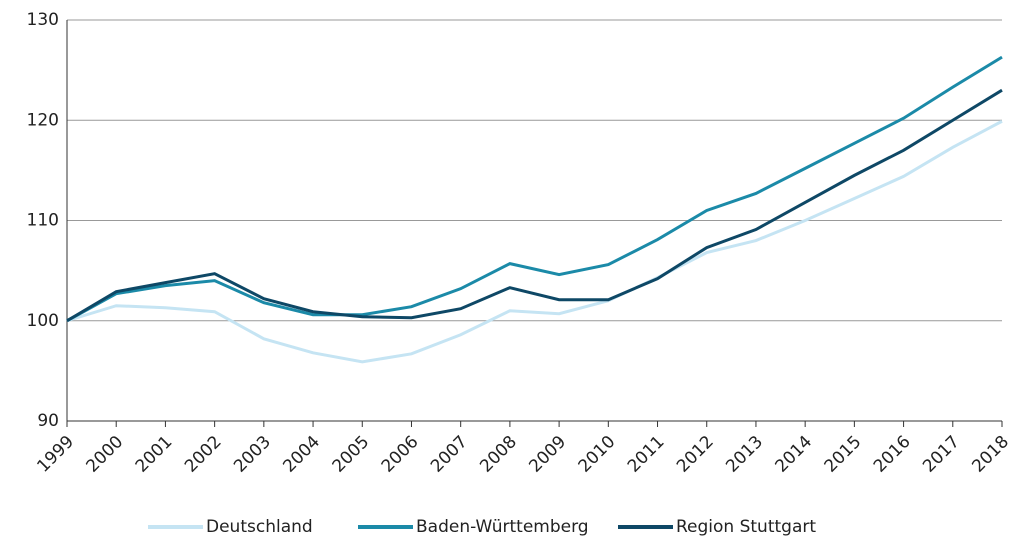 The image size is (1009, 545). What do you see at coordinates (744, 454) in the screenshot?
I see `x-tick-label: 2013` at bounding box center [744, 454].